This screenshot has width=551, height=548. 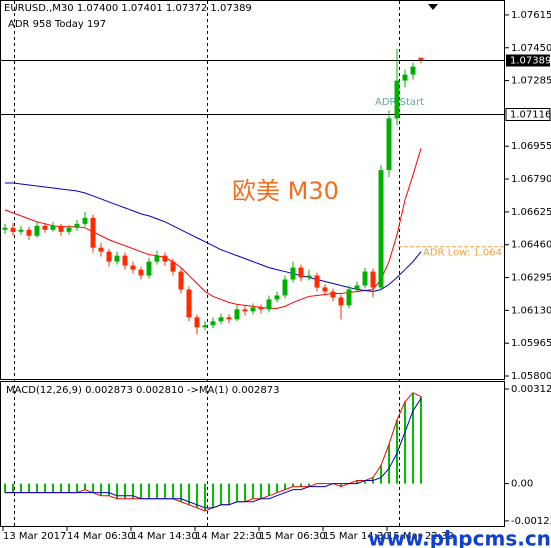 What do you see at coordinates (531, 310) in the screenshot?
I see `y-tick-label: 1.06130` at bounding box center [531, 310].